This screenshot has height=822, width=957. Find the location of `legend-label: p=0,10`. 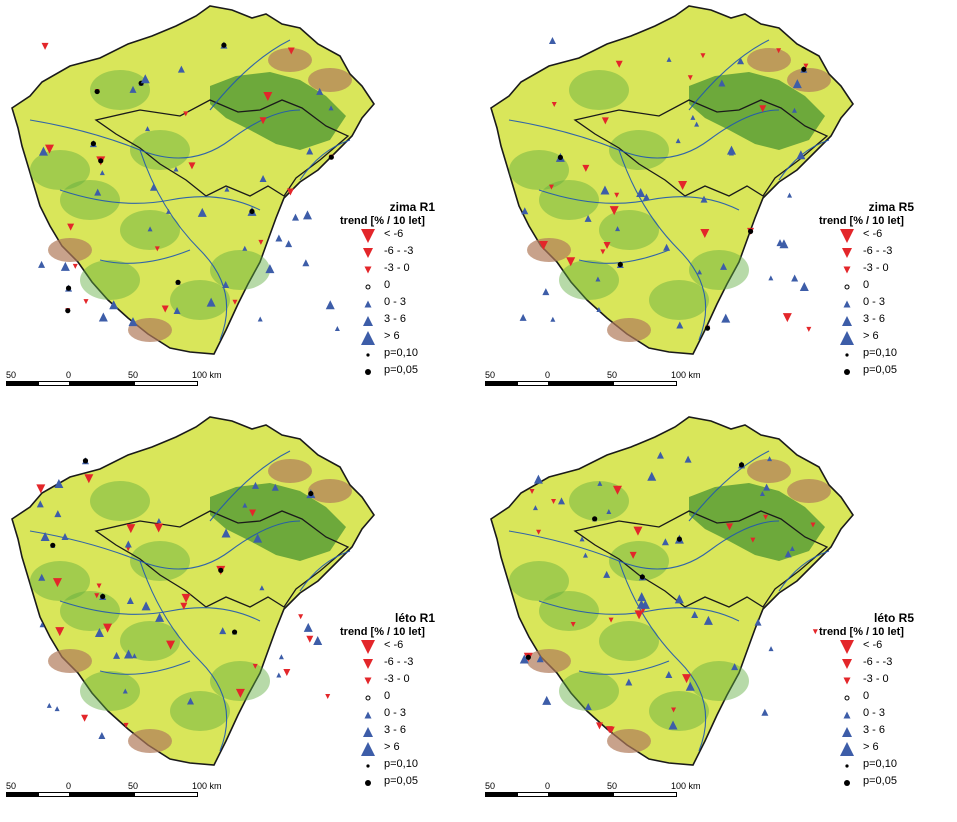

legend-label: p=0,10 is located at coordinates (880, 764).